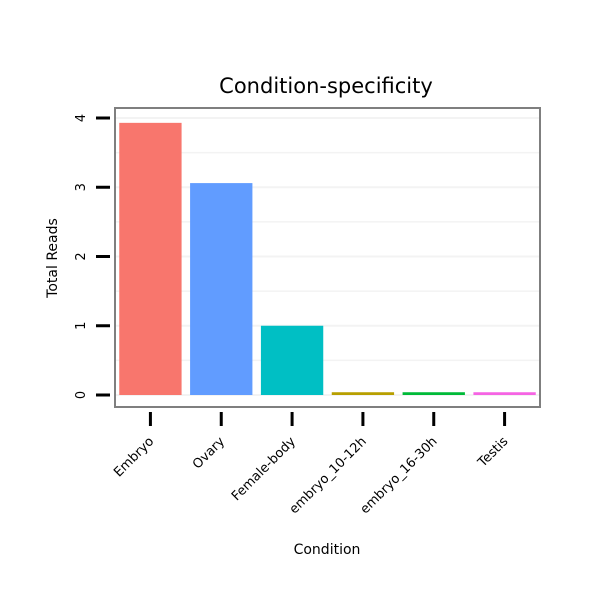  What do you see at coordinates (81, 395) in the screenshot?
I see `y-tick-label: 0` at bounding box center [81, 395].